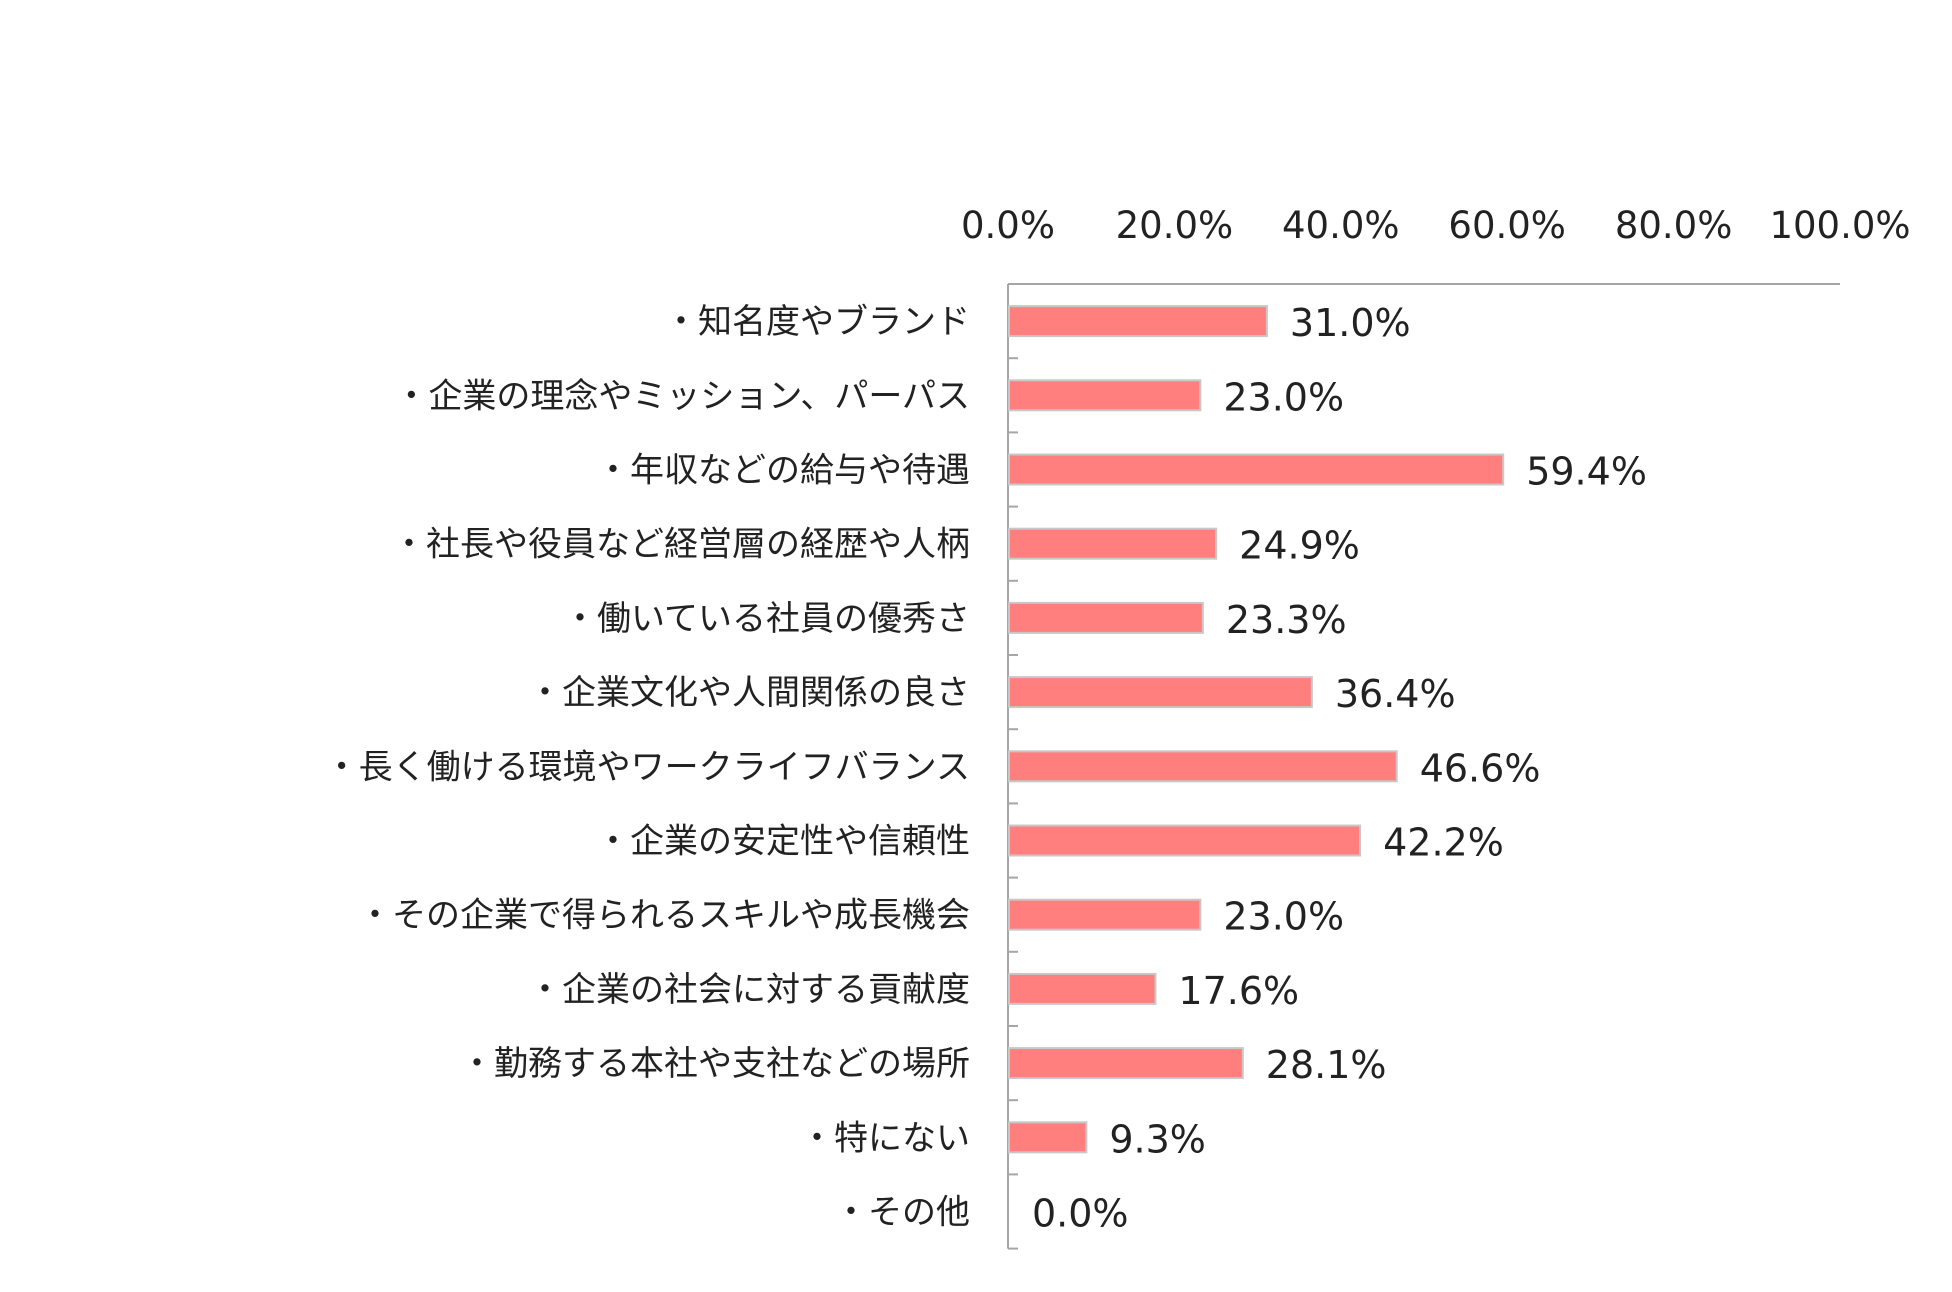 The height and width of the screenshot is (1292, 1952). What do you see at coordinates (783, 471) in the screenshot?
I see `category-label: ・年収などの給与や待遇` at bounding box center [783, 471].